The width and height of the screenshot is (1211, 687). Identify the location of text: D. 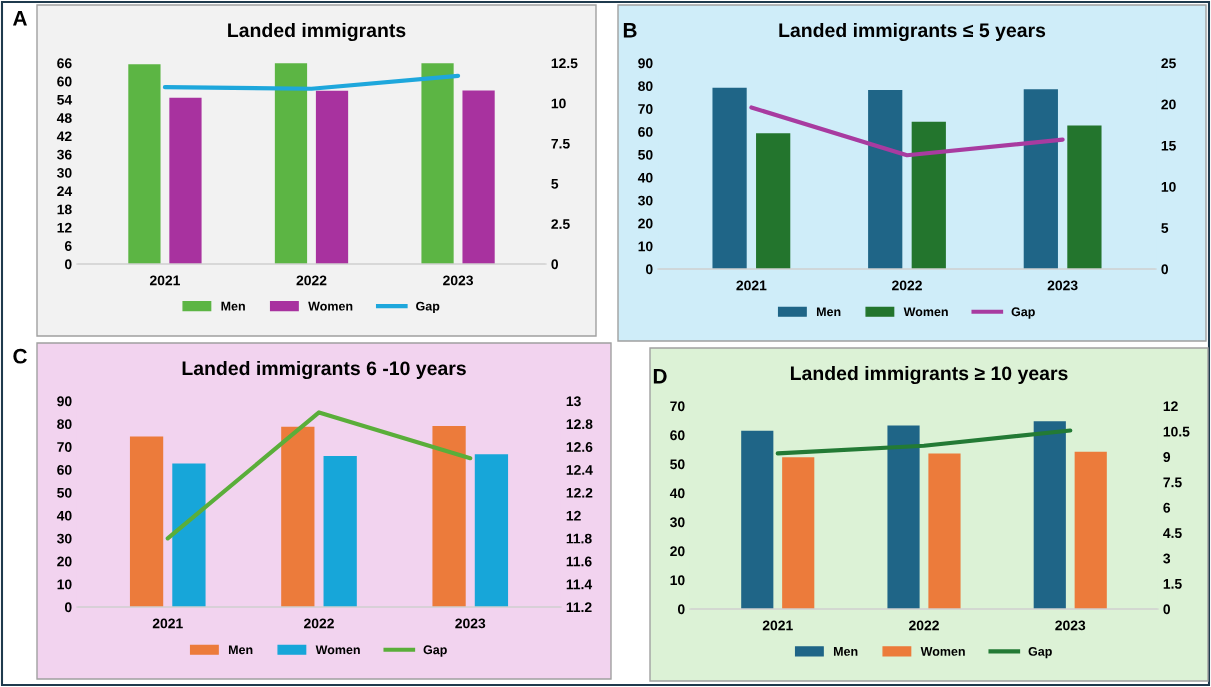
(660, 376).